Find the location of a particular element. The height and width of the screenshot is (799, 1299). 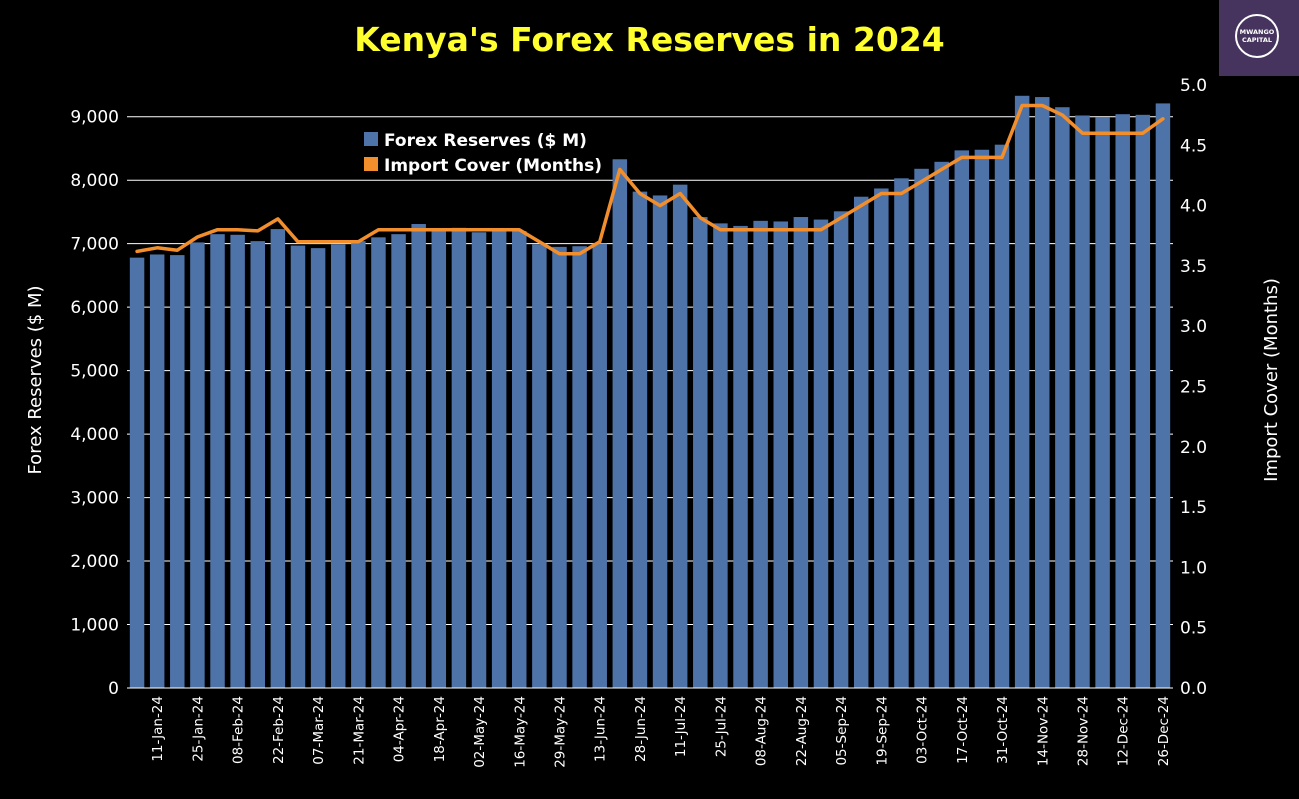

y2-tick-label: 0.5 is located at coordinates (1193, 629).